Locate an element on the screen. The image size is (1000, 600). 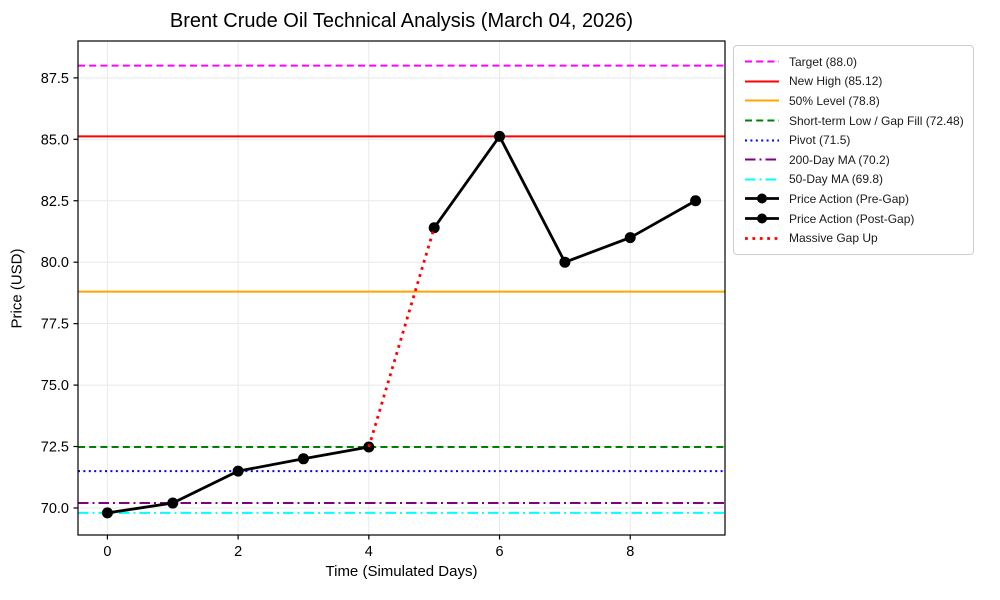
legend-item: New High (85.12) is located at coordinates (853, 82).